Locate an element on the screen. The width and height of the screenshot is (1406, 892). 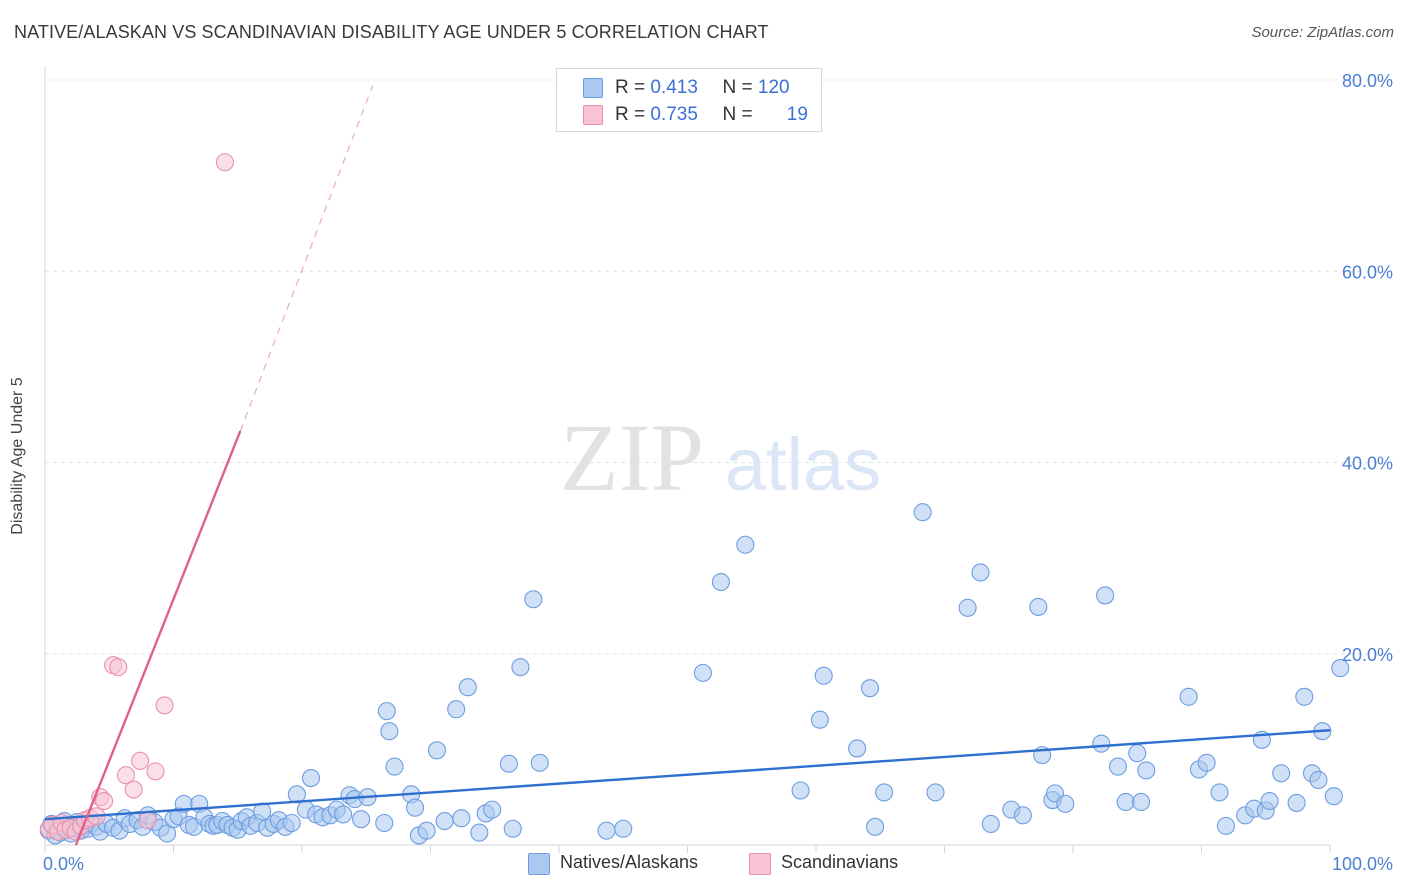
legend-n-value: 19 is located at coordinates (797, 114).